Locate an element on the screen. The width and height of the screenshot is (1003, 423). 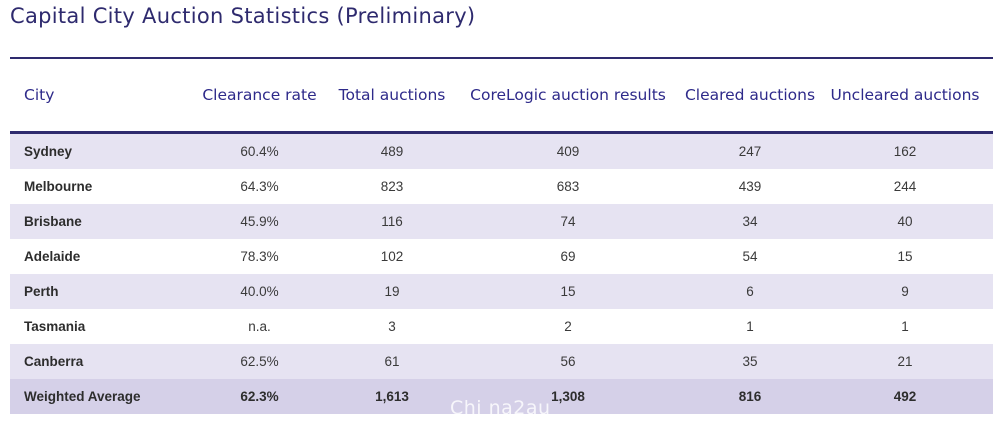
clearance-rate: 64.3% is located at coordinates (259, 186).